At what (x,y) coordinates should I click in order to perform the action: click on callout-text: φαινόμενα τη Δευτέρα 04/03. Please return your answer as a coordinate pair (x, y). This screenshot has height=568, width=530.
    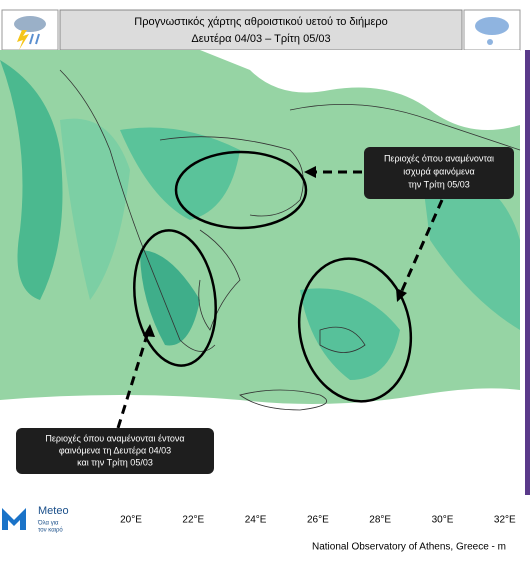
    Looking at the image, I should click on (115, 450).